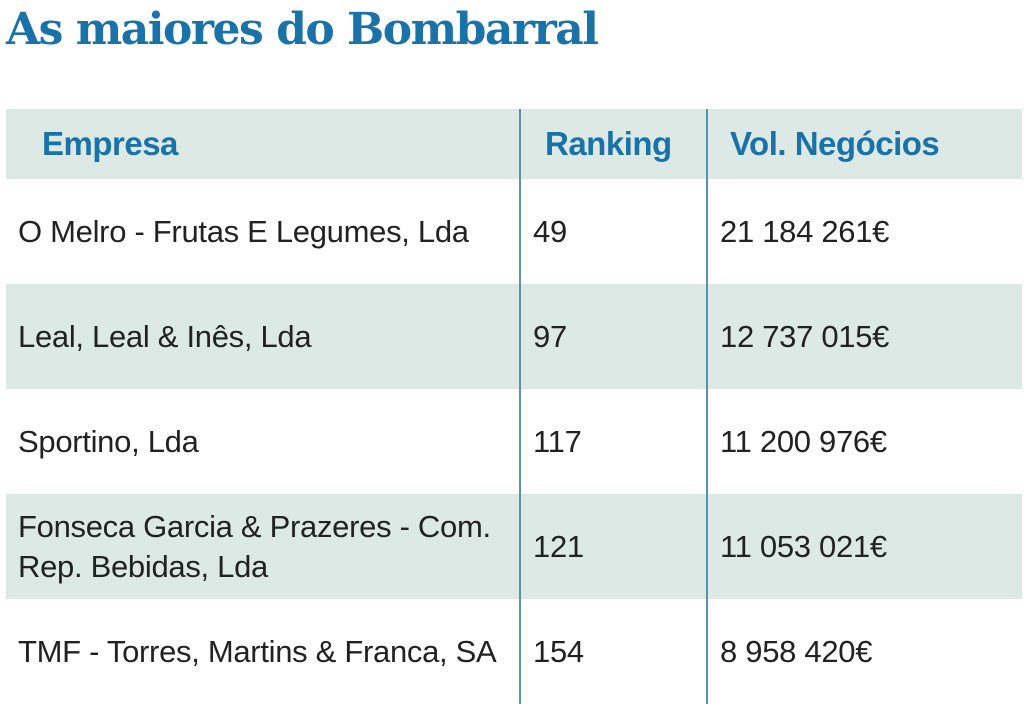  I want to click on cell-volume: 8 958 420€, so click(796, 651).